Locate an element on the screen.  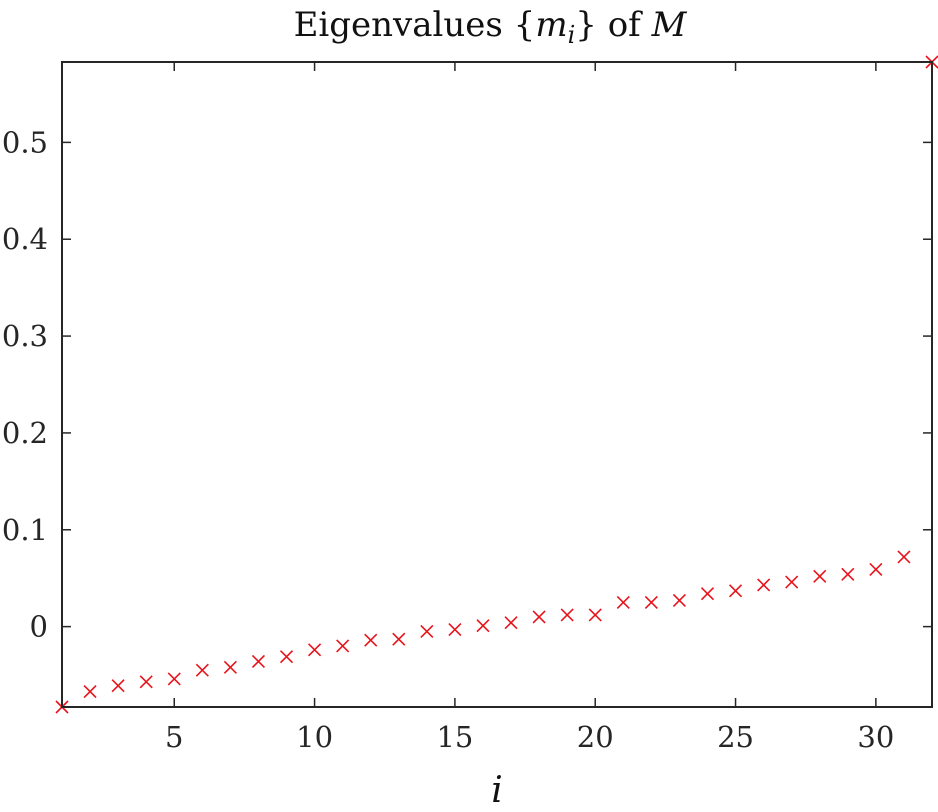
title-subscript: i is located at coordinates (572, 35).